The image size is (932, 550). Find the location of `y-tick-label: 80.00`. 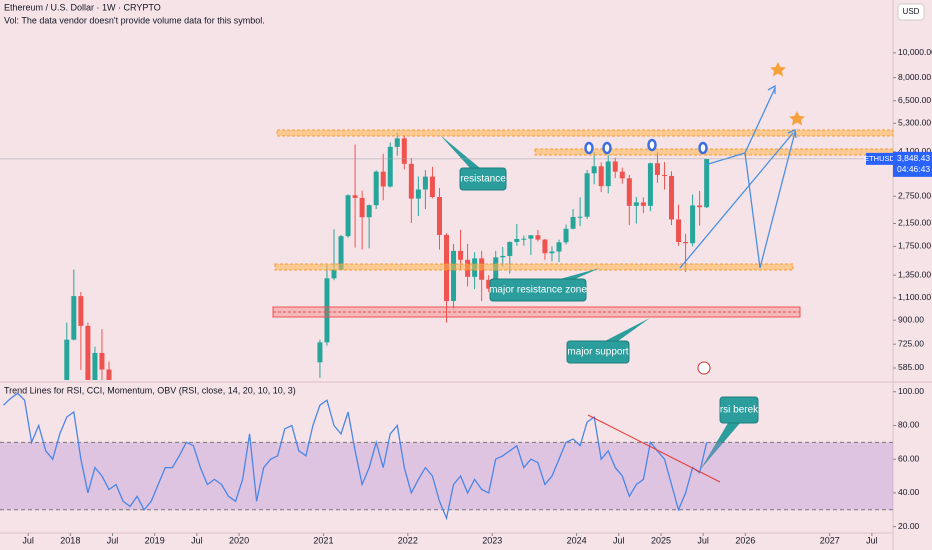

y-tick-label: 80.00 is located at coordinates (909, 425).